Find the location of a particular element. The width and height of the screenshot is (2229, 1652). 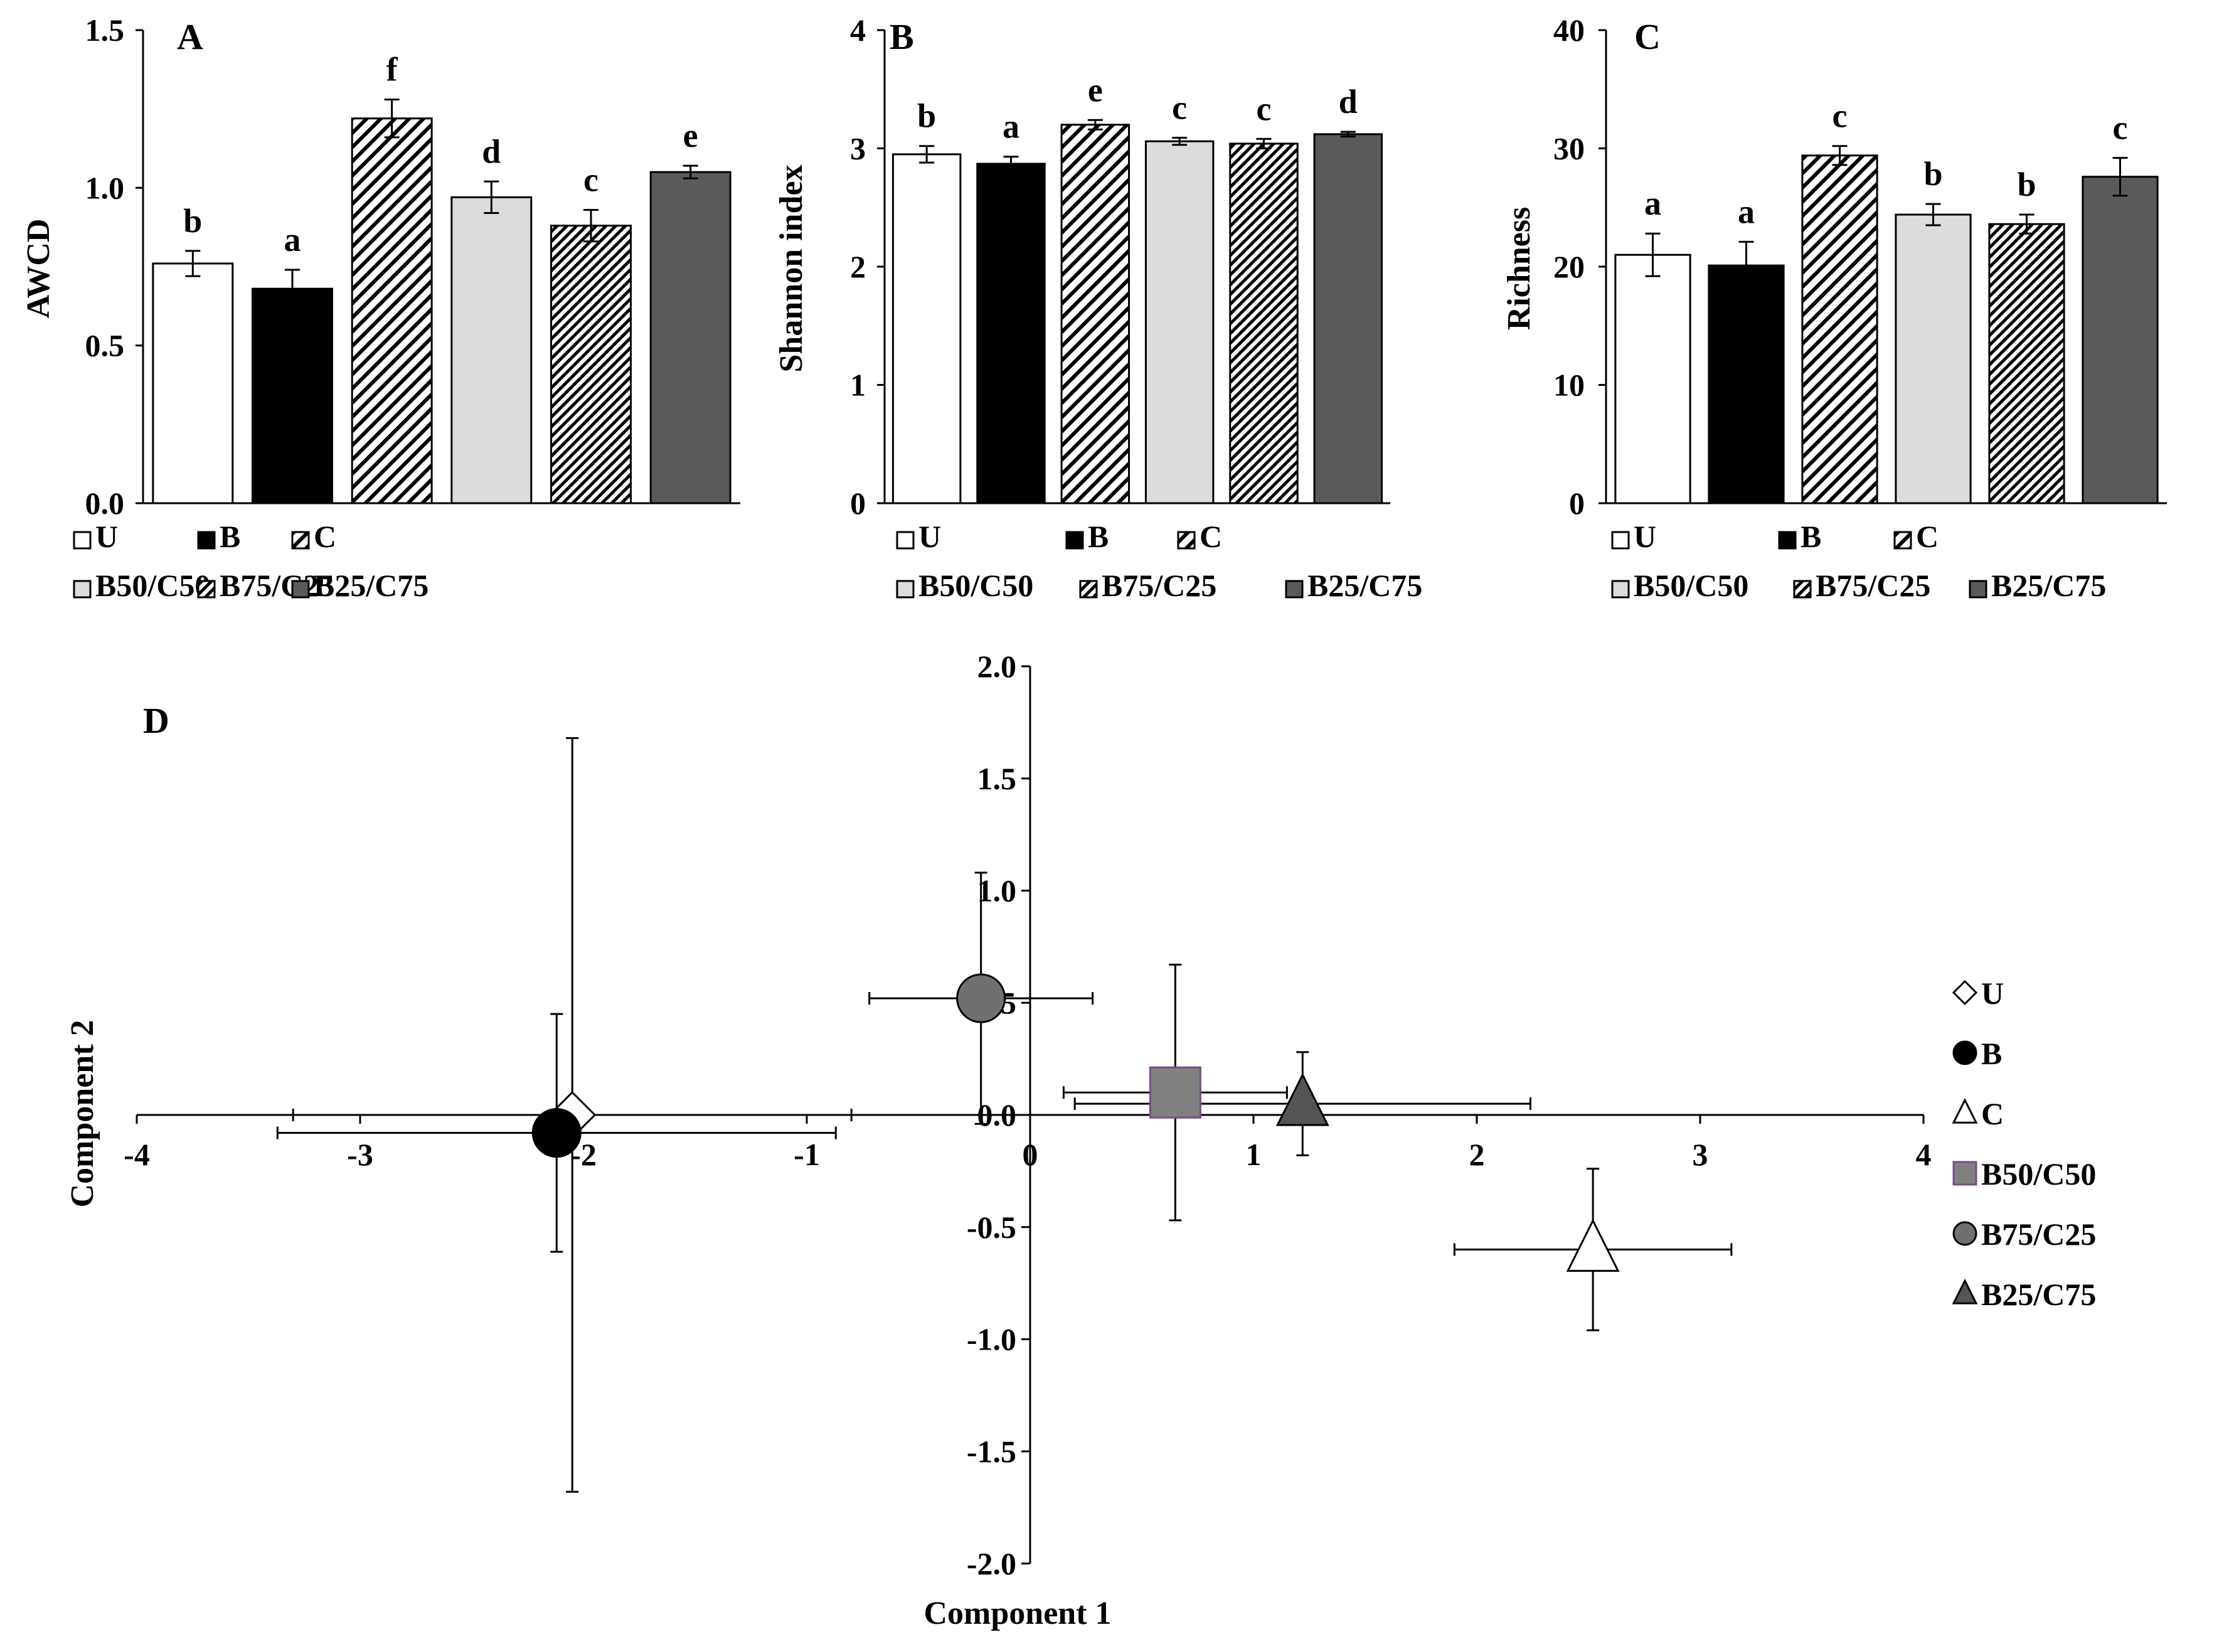

legend-marker-d-u is located at coordinates (1965, 993).